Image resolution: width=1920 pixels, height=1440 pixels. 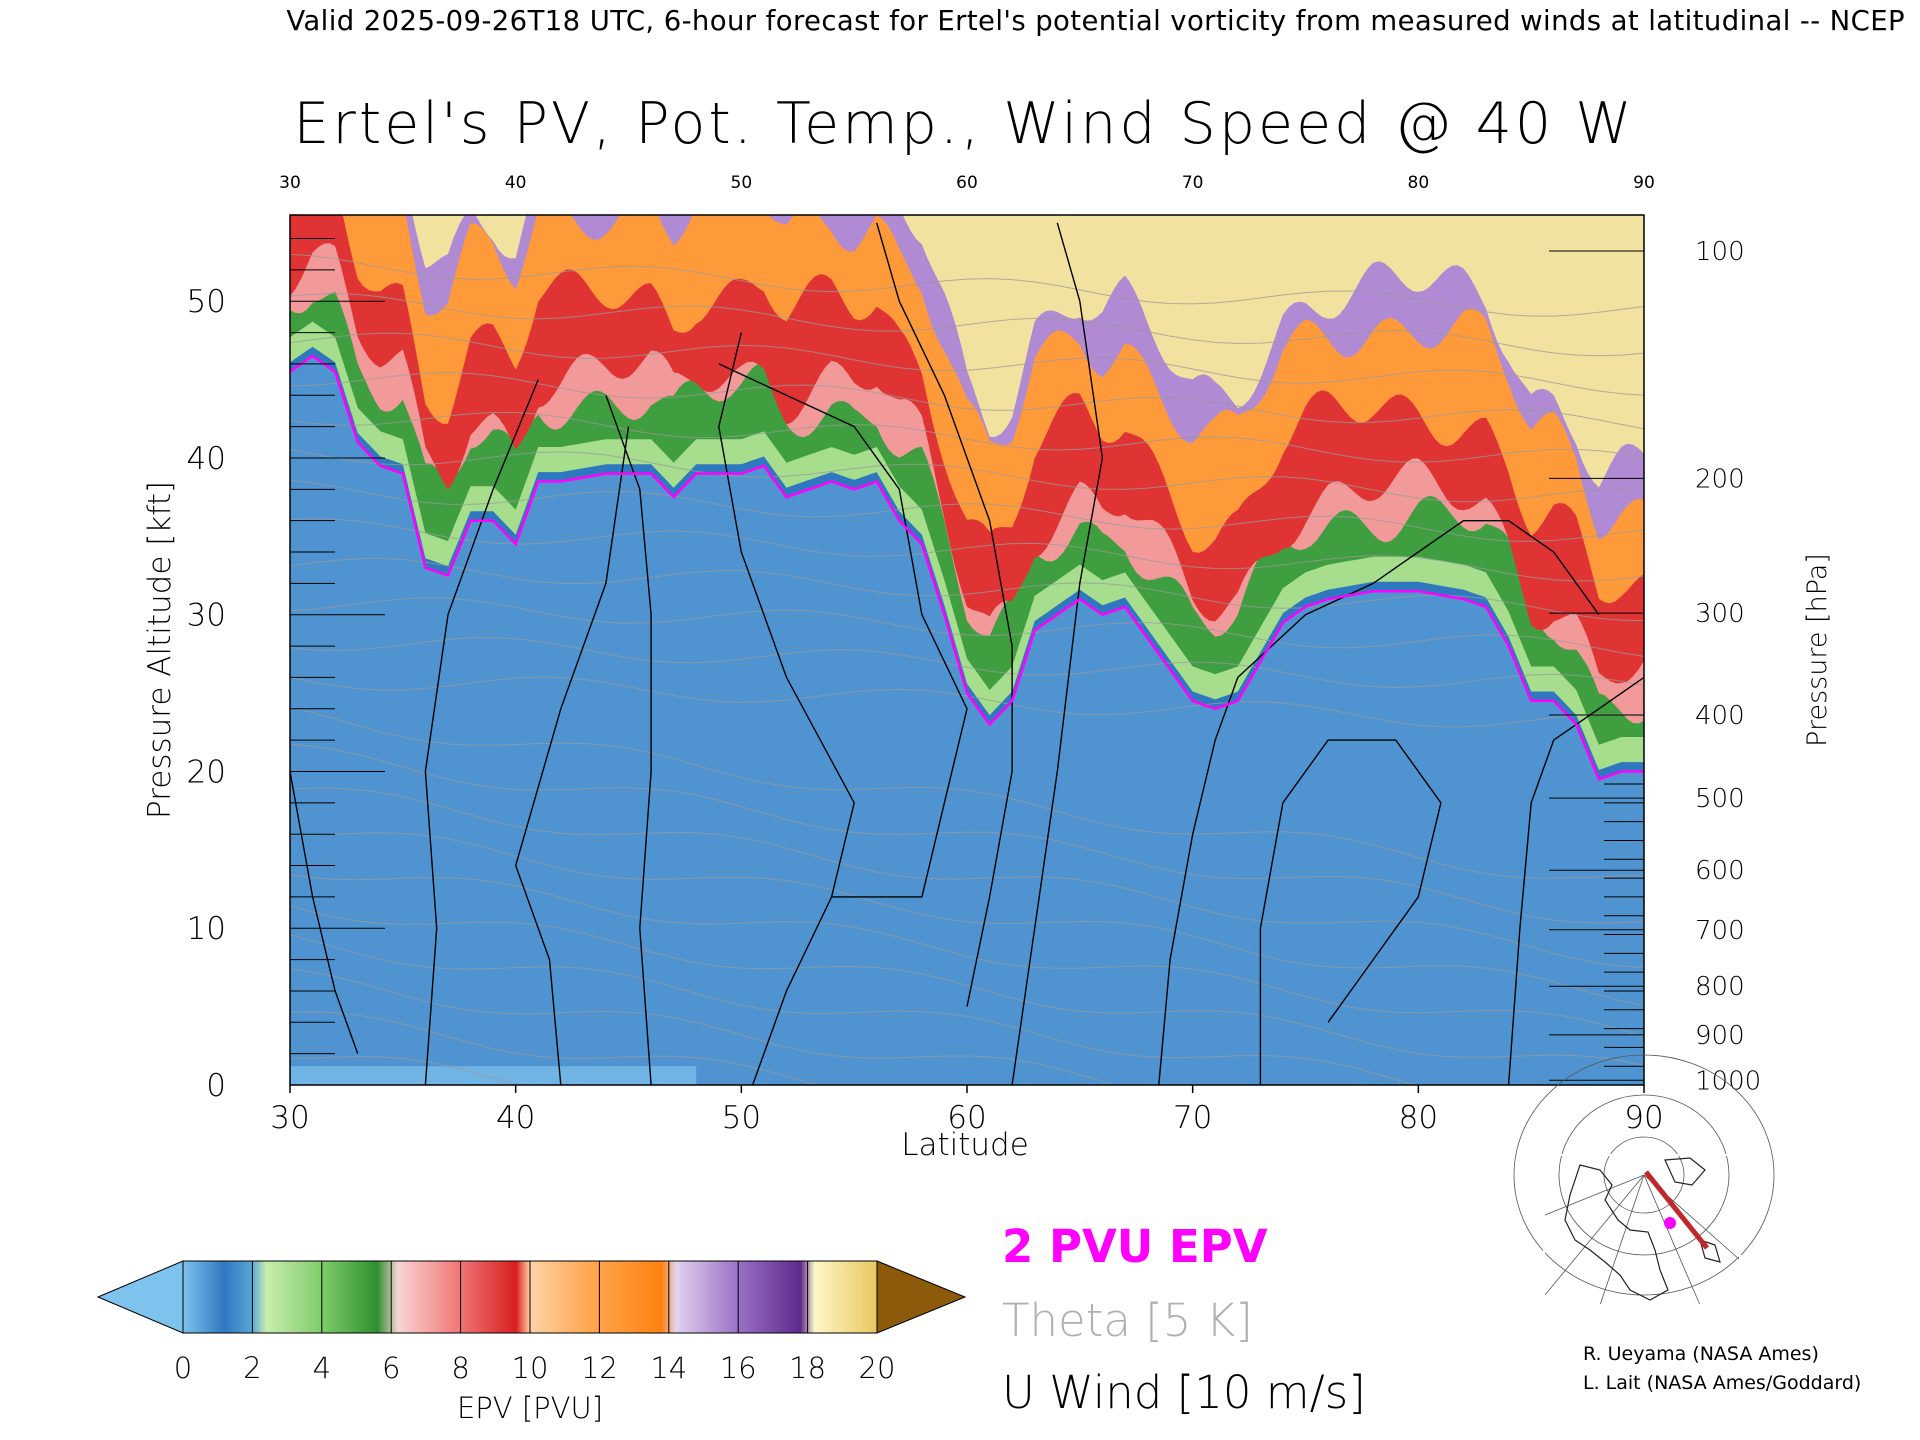 I want to click on x-tick-label-top: 40, so click(x=516, y=183).